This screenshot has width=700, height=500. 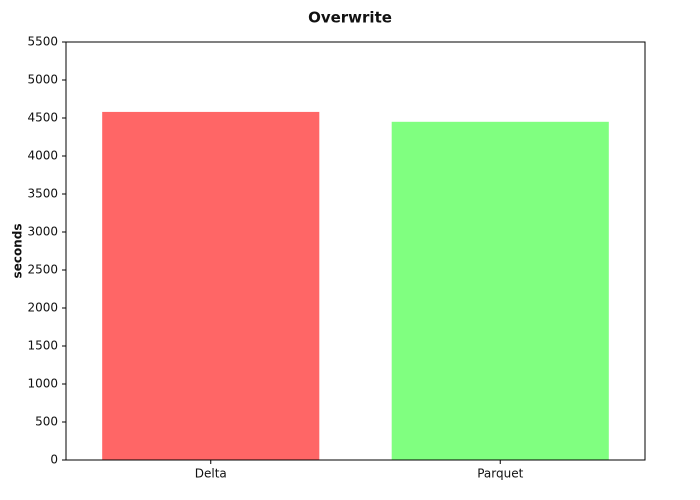 What do you see at coordinates (211, 474) in the screenshot?
I see `x-tick-label: Delta` at bounding box center [211, 474].